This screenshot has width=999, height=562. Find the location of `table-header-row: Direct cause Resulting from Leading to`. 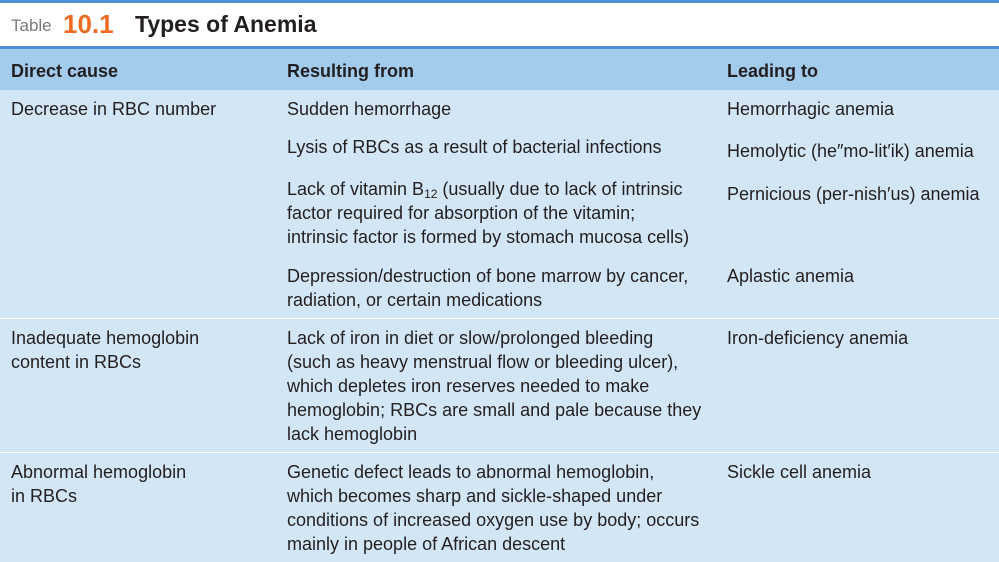

table-header-row: Direct cause Resulting from Leading to is located at coordinates (499, 68).